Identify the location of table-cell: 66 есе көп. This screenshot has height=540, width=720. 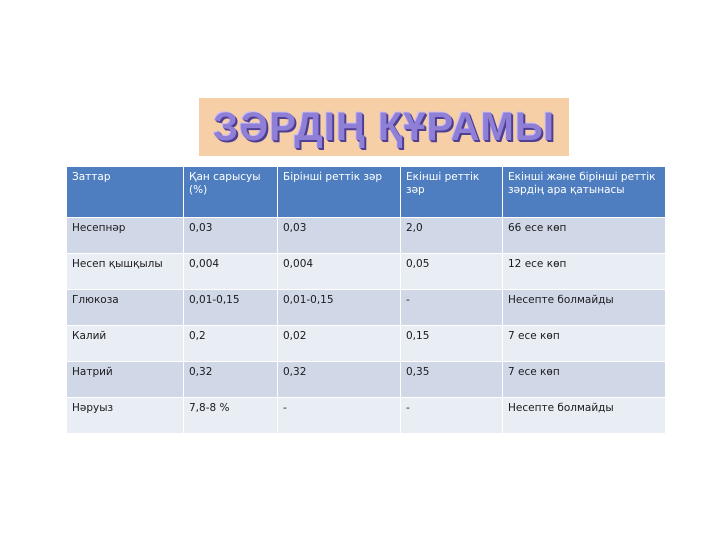
(584, 235).